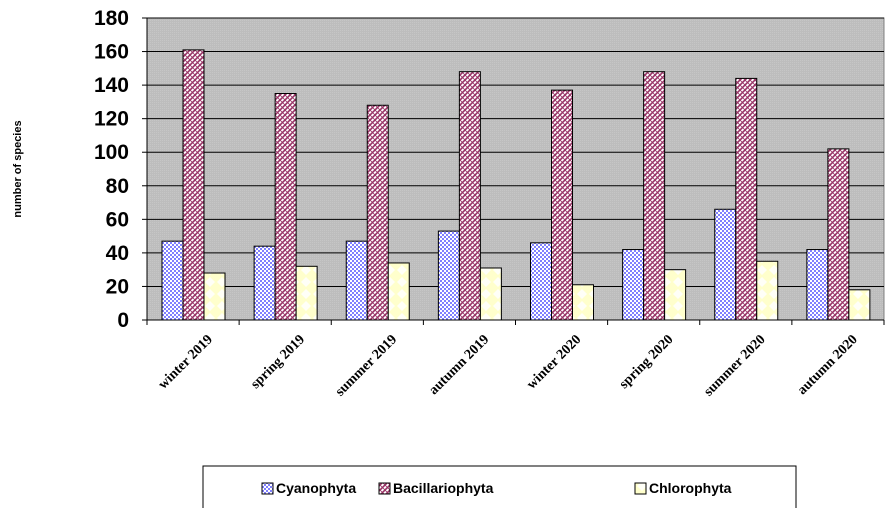 The height and width of the screenshot is (513, 887). I want to click on legend-swatch-chlorophyta, so click(640, 488).